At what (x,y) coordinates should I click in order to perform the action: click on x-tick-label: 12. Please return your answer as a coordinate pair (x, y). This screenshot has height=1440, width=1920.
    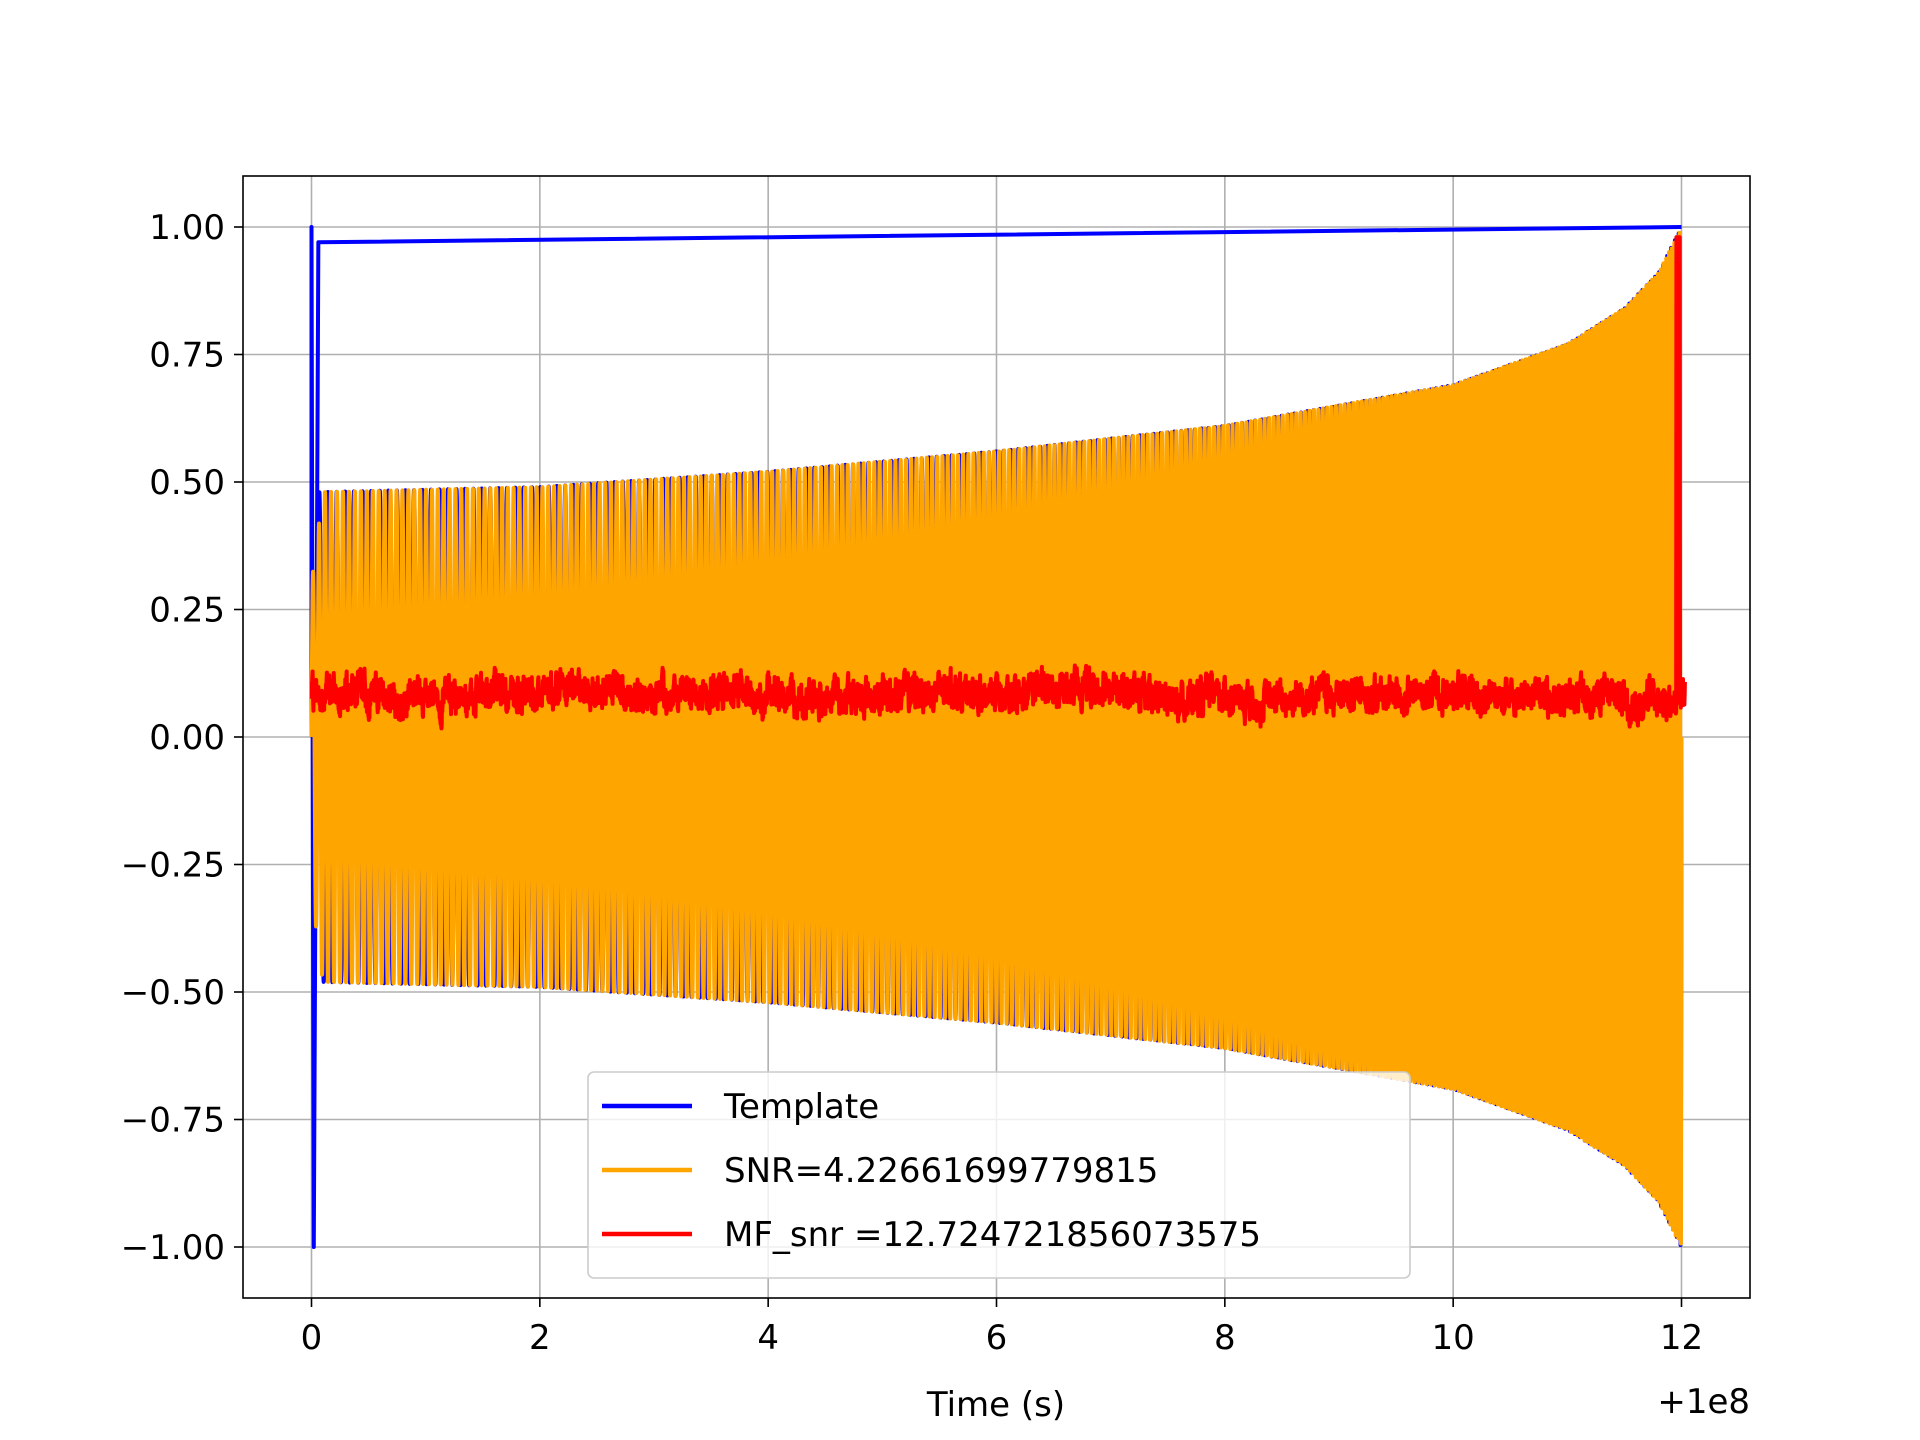
    Looking at the image, I should click on (1681, 1338).